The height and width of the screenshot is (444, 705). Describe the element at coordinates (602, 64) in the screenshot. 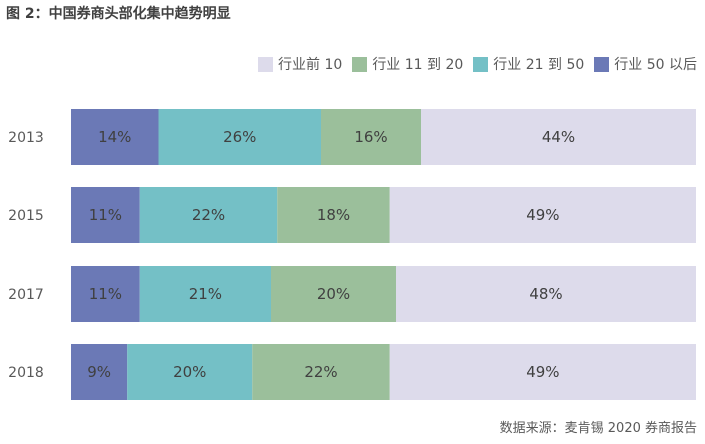

I see `legend-swatch-50plus` at that location.